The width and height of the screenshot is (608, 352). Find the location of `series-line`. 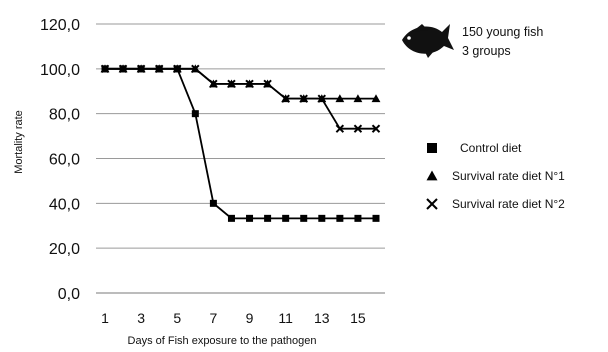

series-line is located at coordinates (240, 83).